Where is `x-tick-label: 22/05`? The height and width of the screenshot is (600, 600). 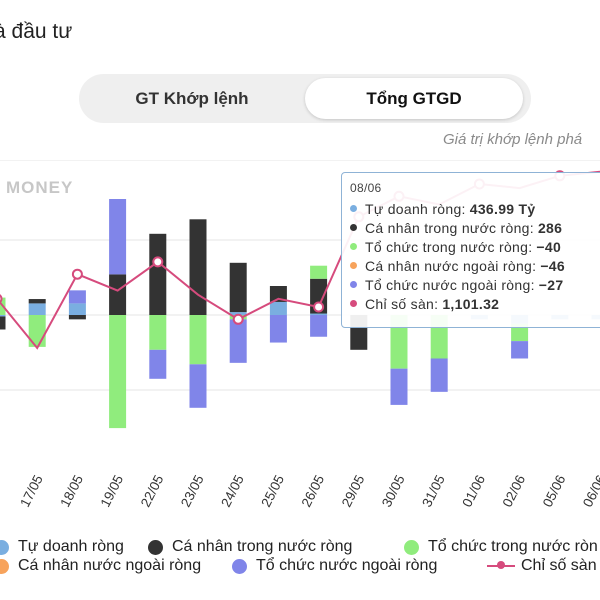 x-tick-label: 22/05 is located at coordinates (152, 491).